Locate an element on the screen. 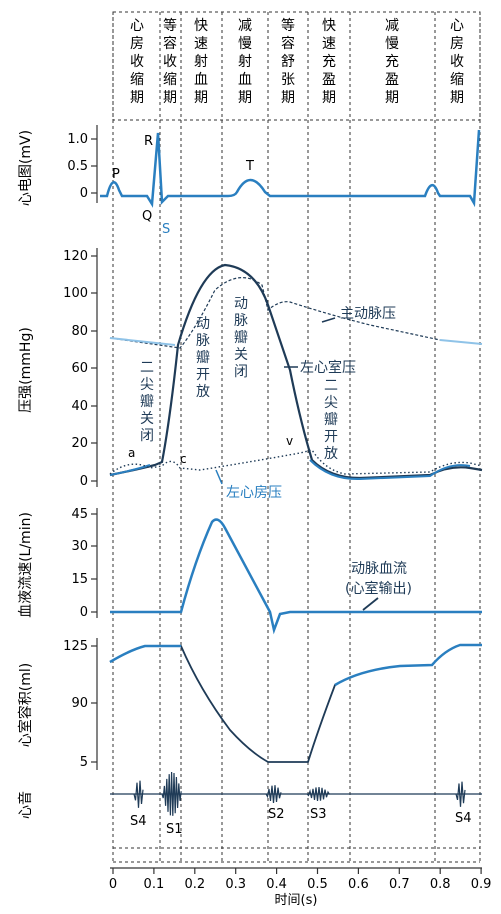  phase-label-char: 等 is located at coordinates (288, 25).